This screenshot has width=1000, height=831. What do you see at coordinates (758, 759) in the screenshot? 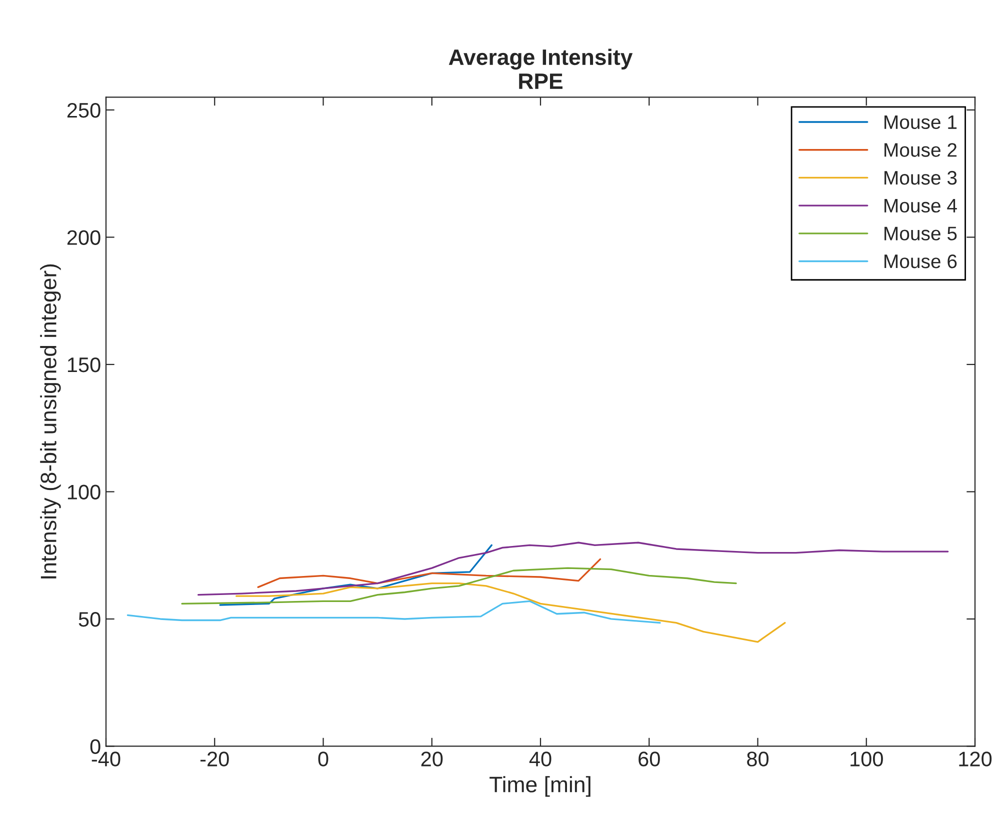
I see `x-tick-label: 80` at bounding box center [758, 759].